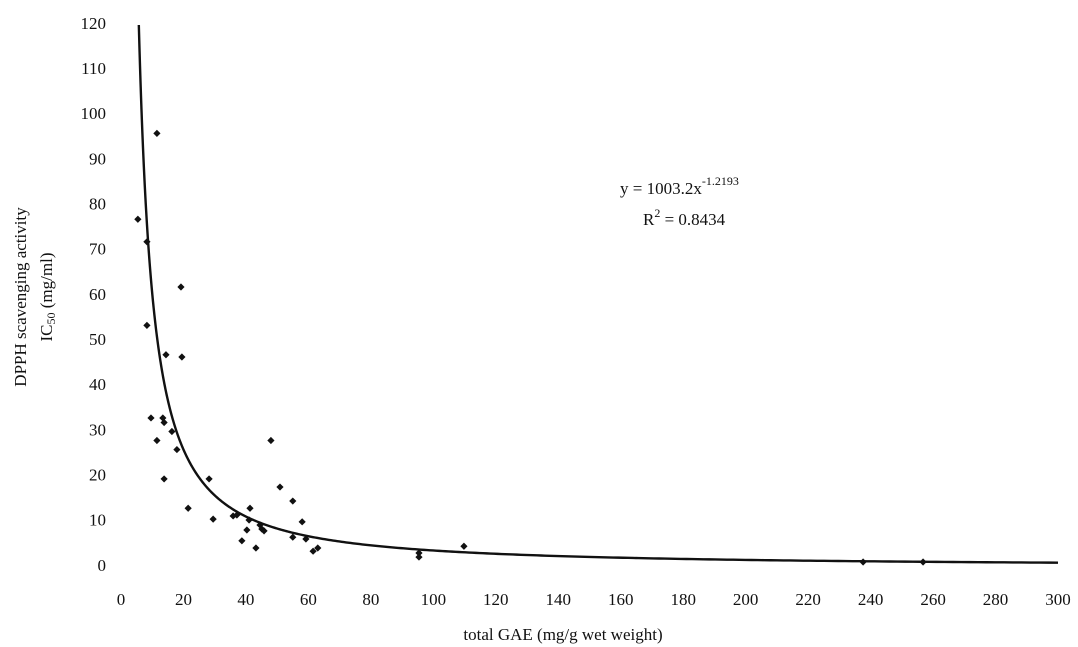  I want to click on y-tick-label: 90, so click(97, 158).